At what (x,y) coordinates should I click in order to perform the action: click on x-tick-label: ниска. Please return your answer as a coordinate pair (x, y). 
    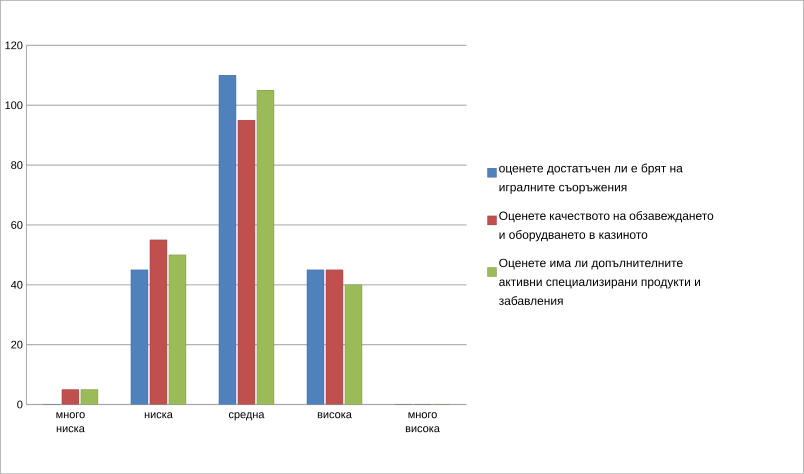
    Looking at the image, I should click on (158, 415).